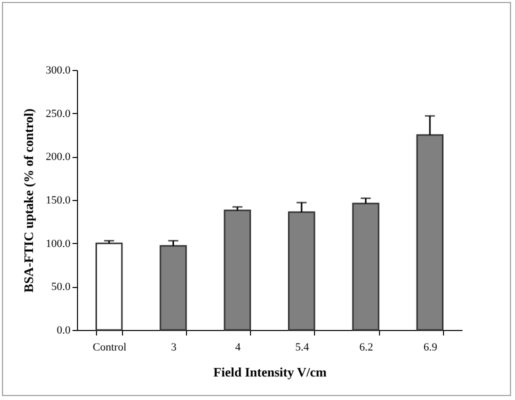 The width and height of the screenshot is (515, 400). What do you see at coordinates (58, 157) in the screenshot?
I see `y-tick-label: 200.0` at bounding box center [58, 157].